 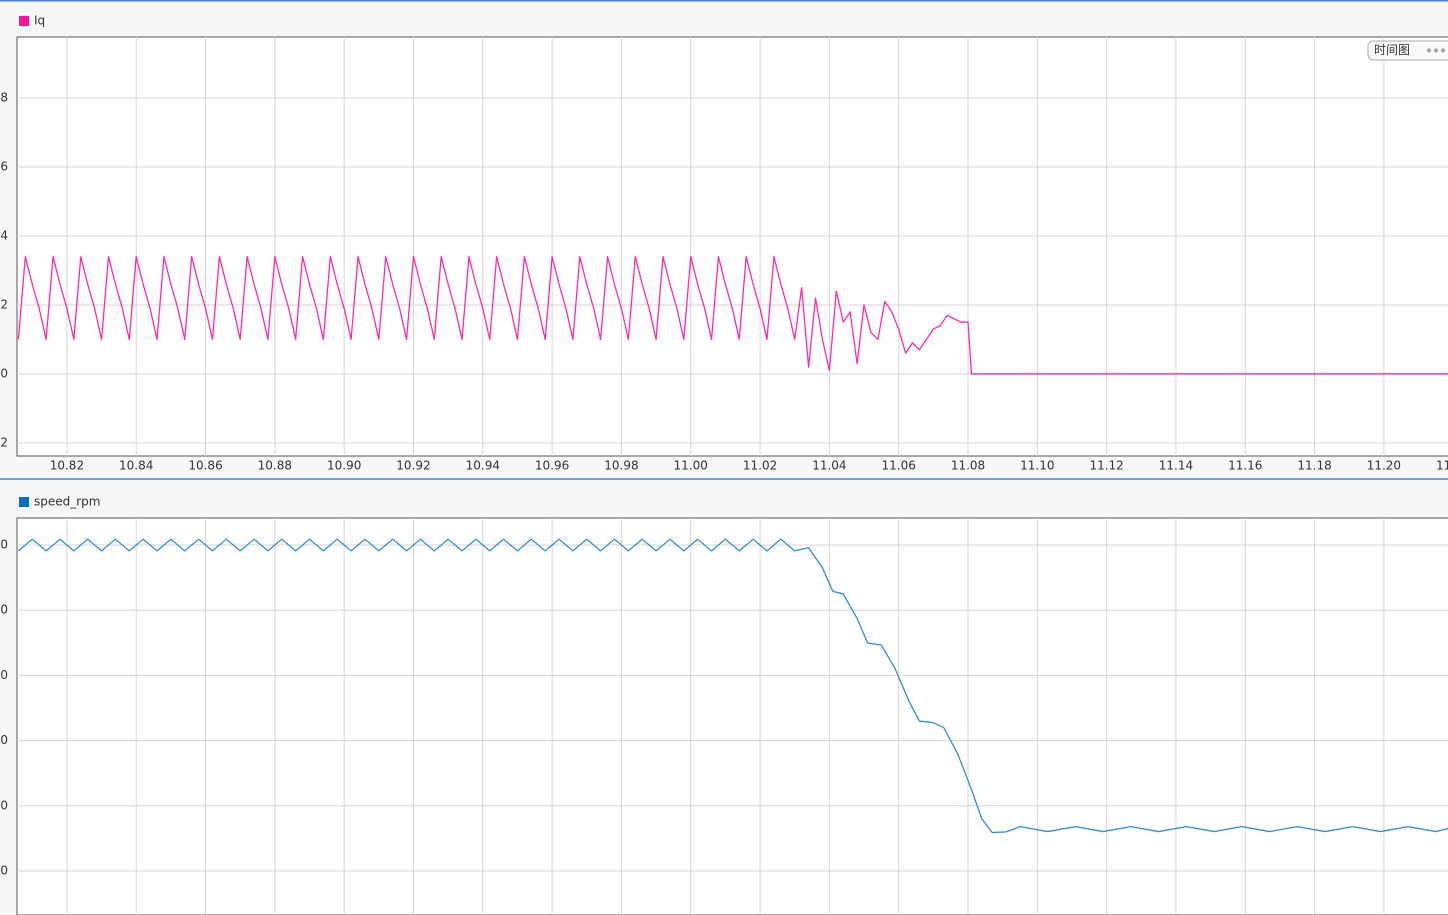 I want to click on x-tick-label: 10.84, so click(x=136, y=466).